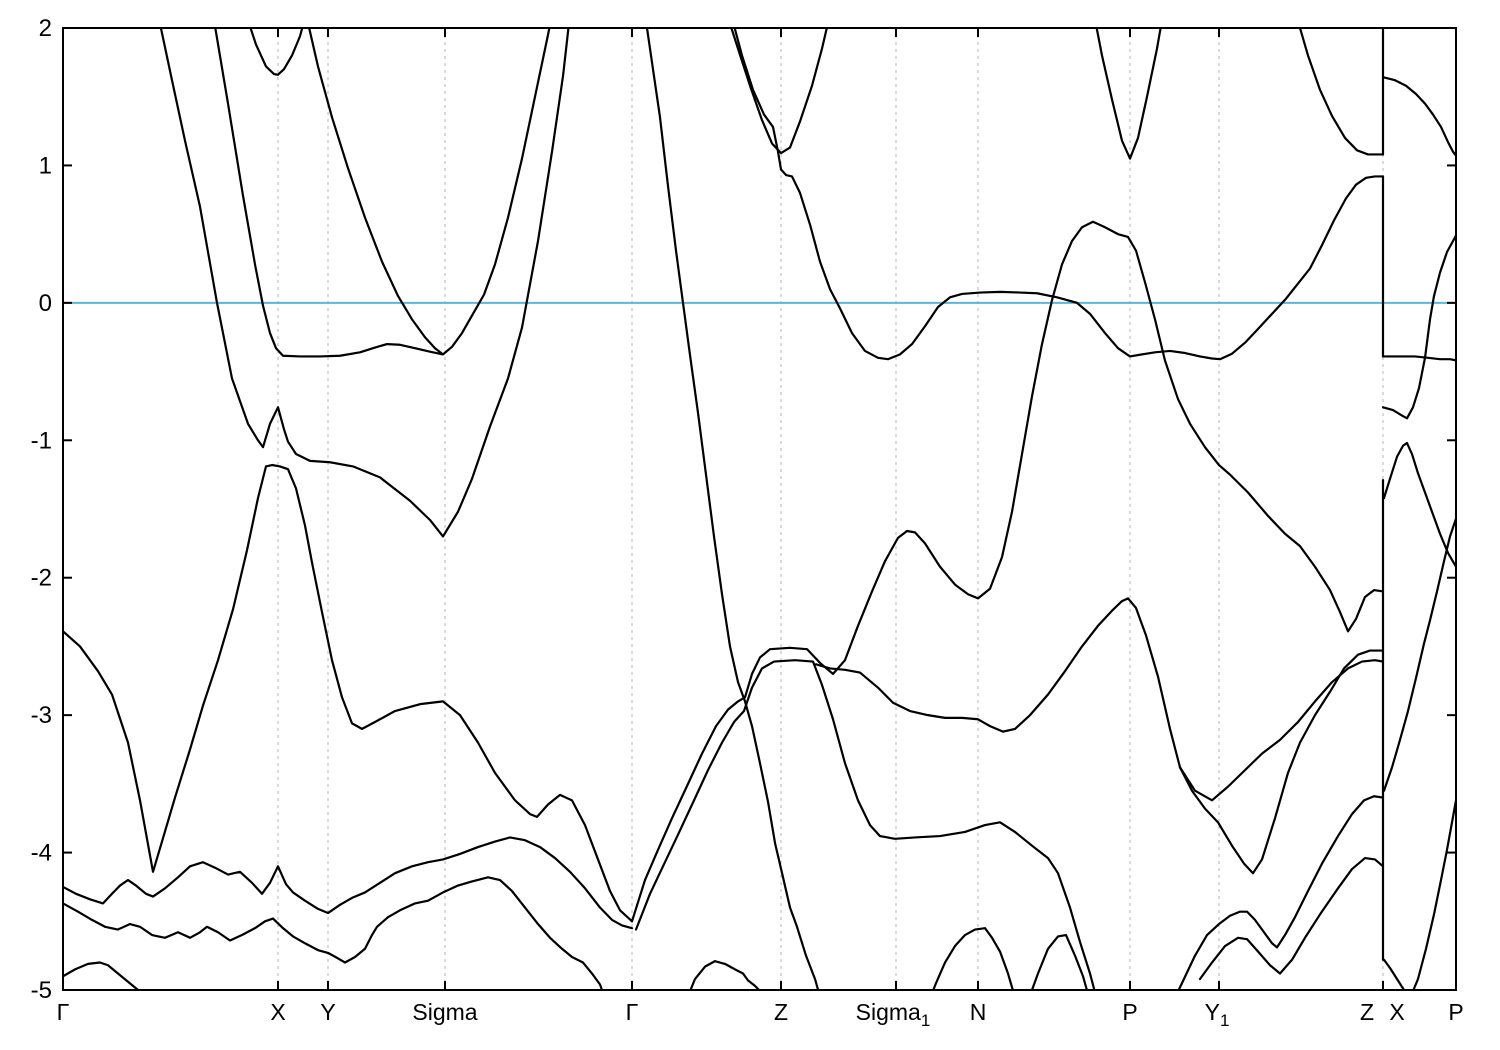 The height and width of the screenshot is (1050, 1500). I want to click on band-curve-bottom-wavy-band-a, so click(348, 883).